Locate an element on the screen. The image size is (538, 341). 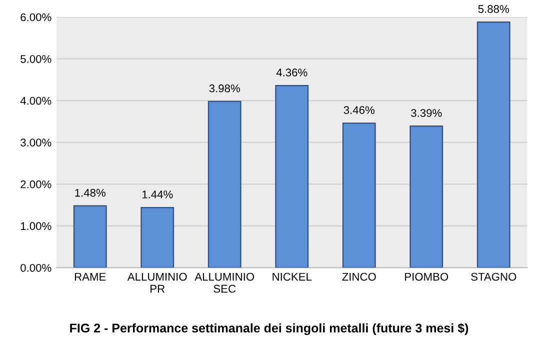
y-tick-label: 2.00% is located at coordinates (36, 184).